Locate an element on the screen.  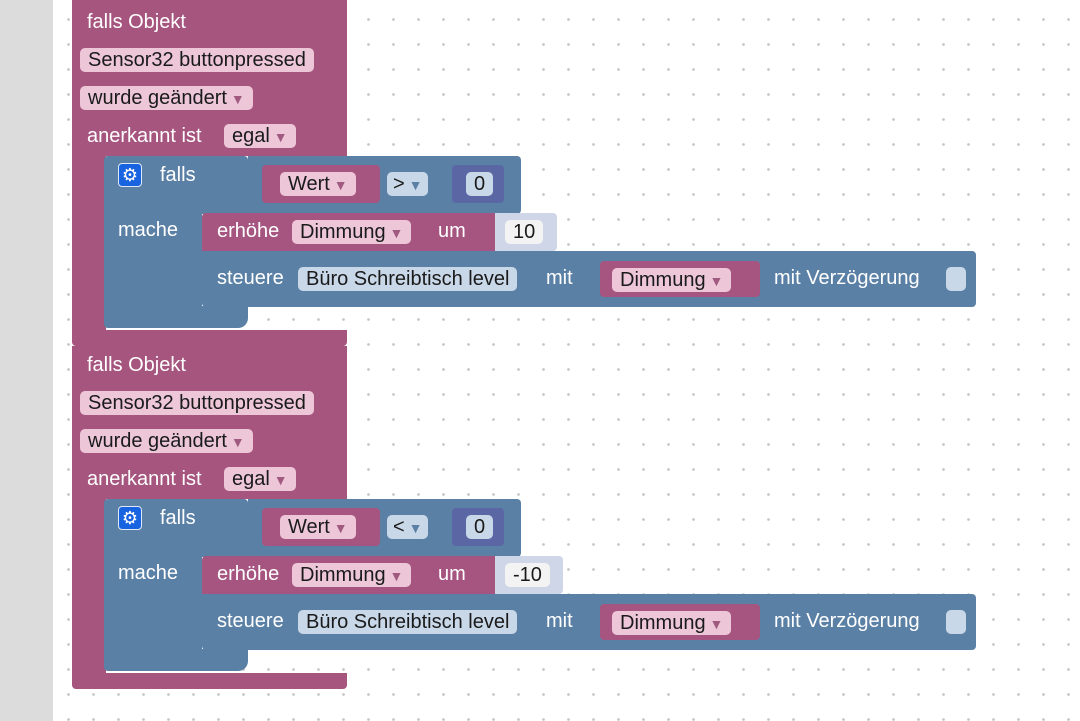
operator-dropdown: > is located at coordinates (408, 184).